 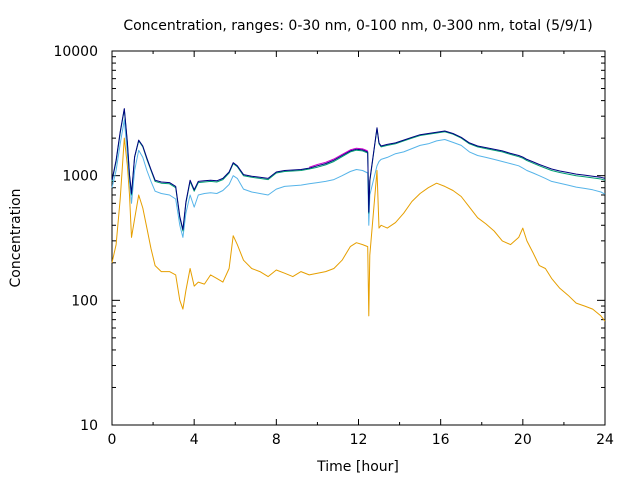 What do you see at coordinates (194, 440) in the screenshot?
I see `x-tick-label: 4` at bounding box center [194, 440].